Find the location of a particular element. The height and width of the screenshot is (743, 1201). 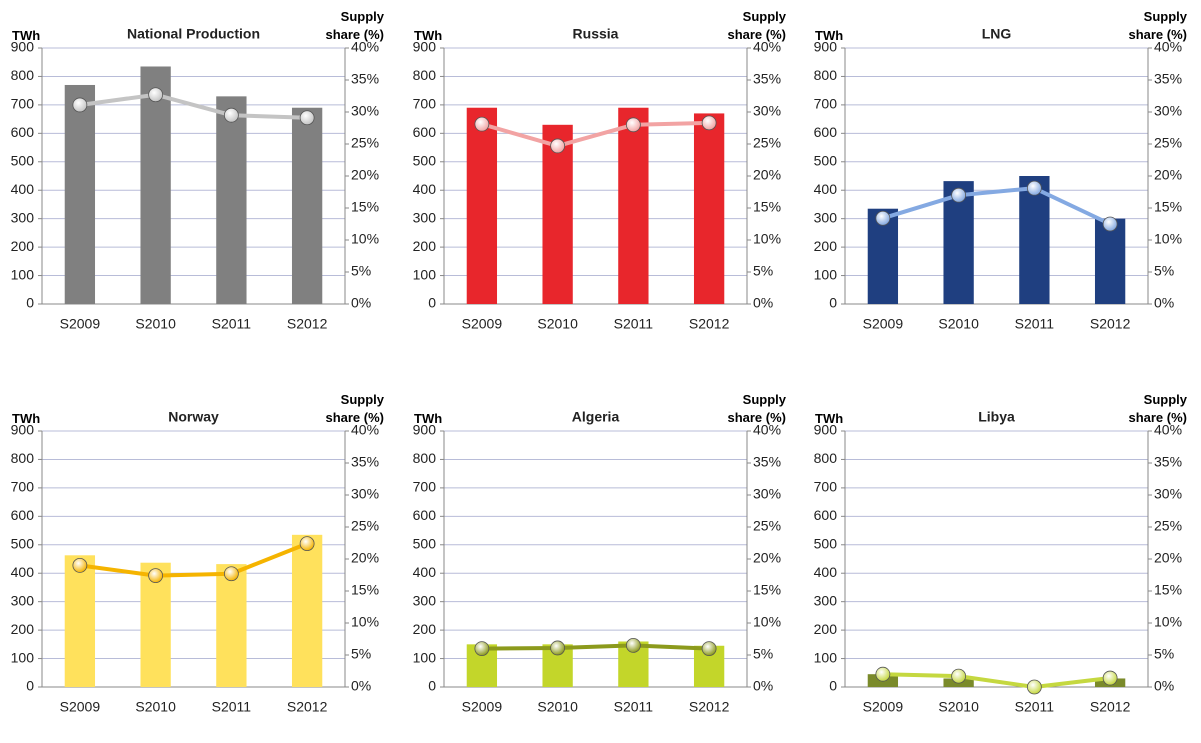

y-tick-label: 100 is located at coordinates (826, 274).